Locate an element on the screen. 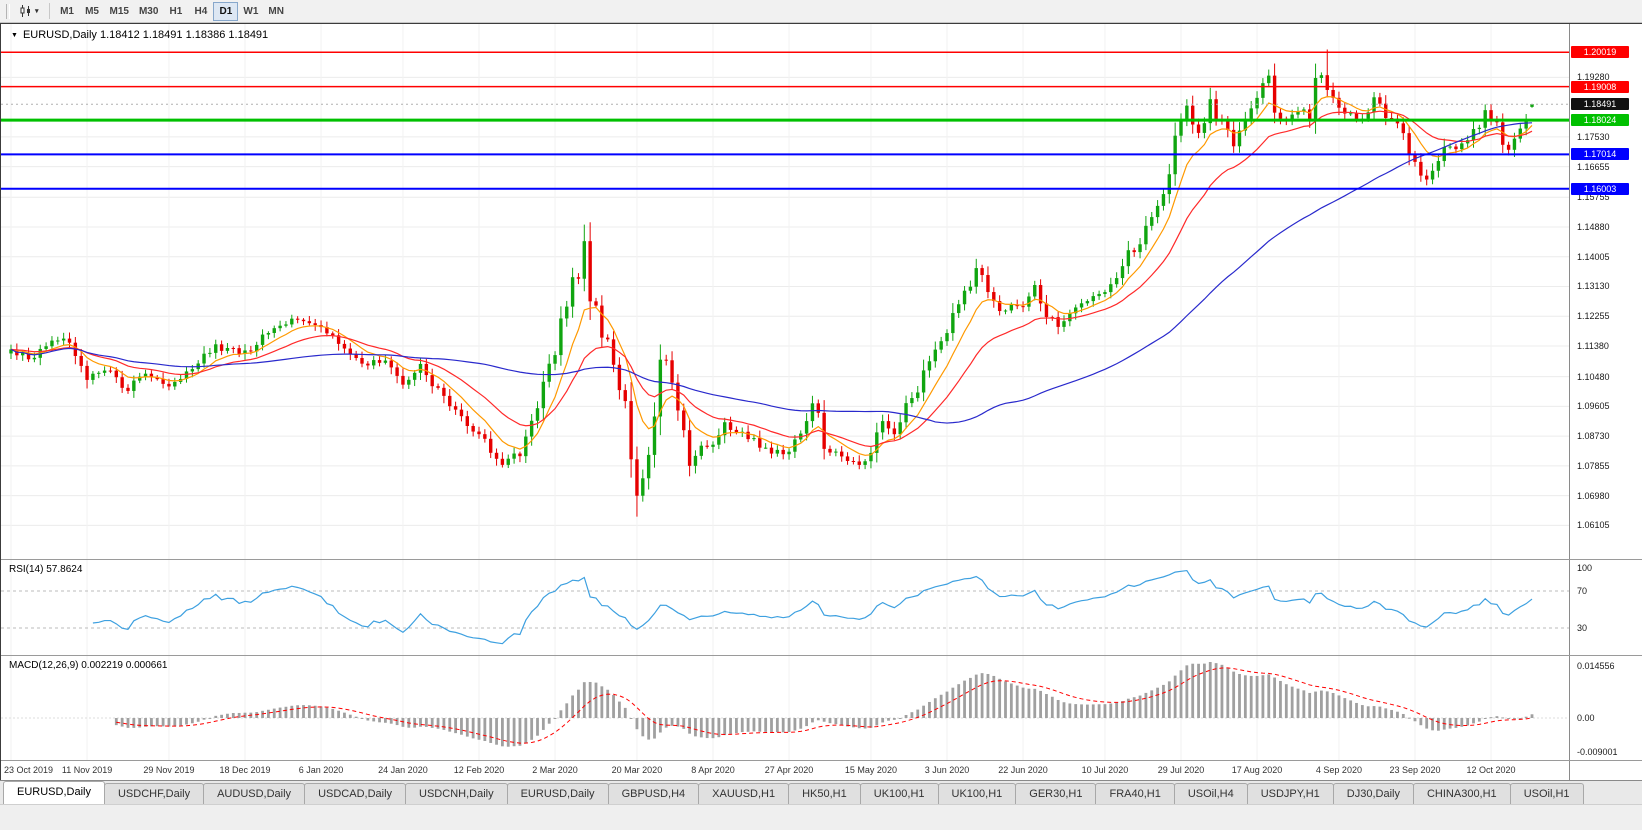 The image size is (1642, 830). chart-tab-usoil-h1: USOil,H1 is located at coordinates (1546, 793).